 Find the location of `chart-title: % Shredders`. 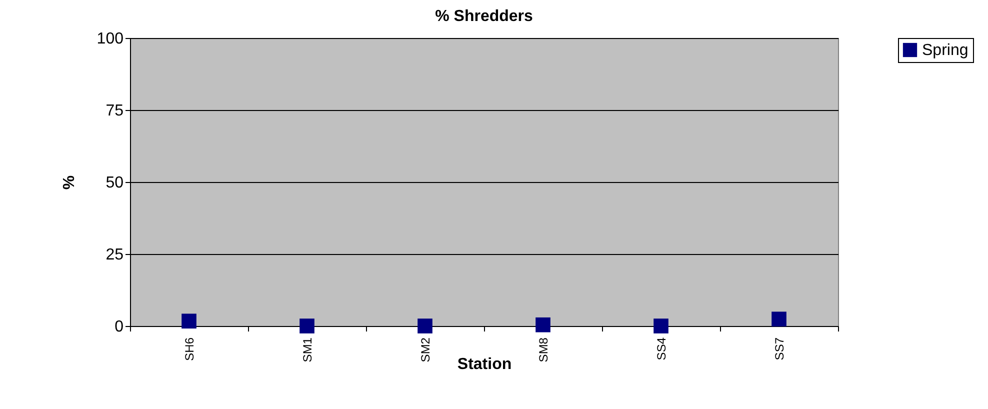

chart-title: % Shredders is located at coordinates (484, 16).